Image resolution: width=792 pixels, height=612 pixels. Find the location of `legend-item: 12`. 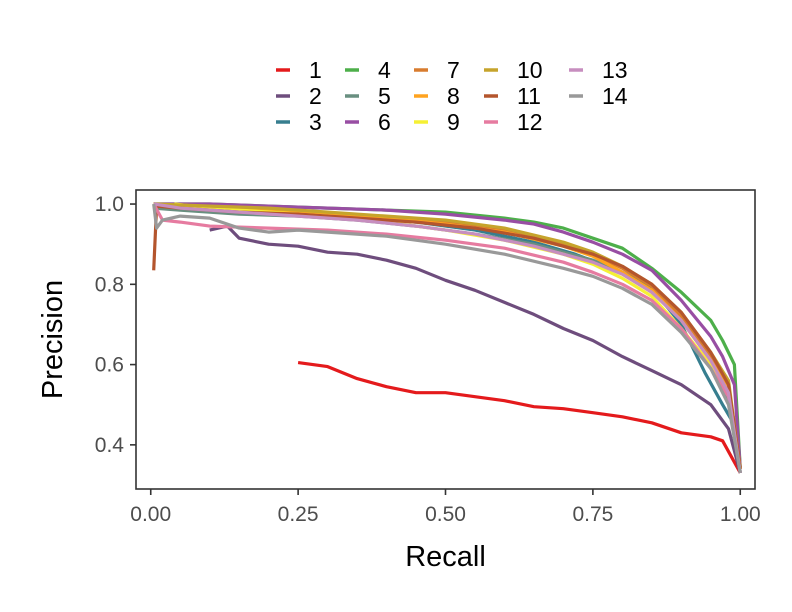

legend-item: 12 is located at coordinates (513, 122).